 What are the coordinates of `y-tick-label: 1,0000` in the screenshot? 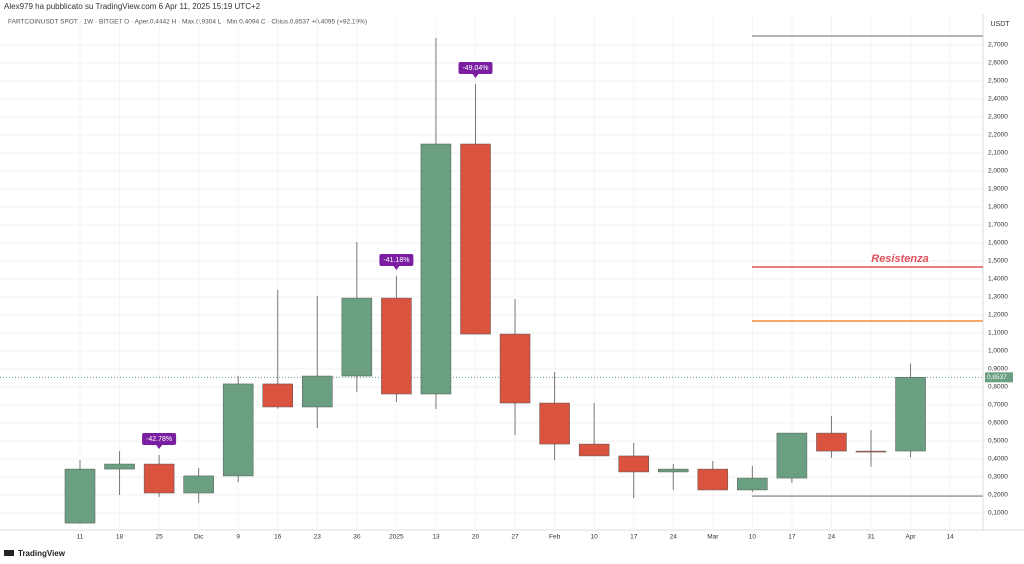 It's located at (998, 351).